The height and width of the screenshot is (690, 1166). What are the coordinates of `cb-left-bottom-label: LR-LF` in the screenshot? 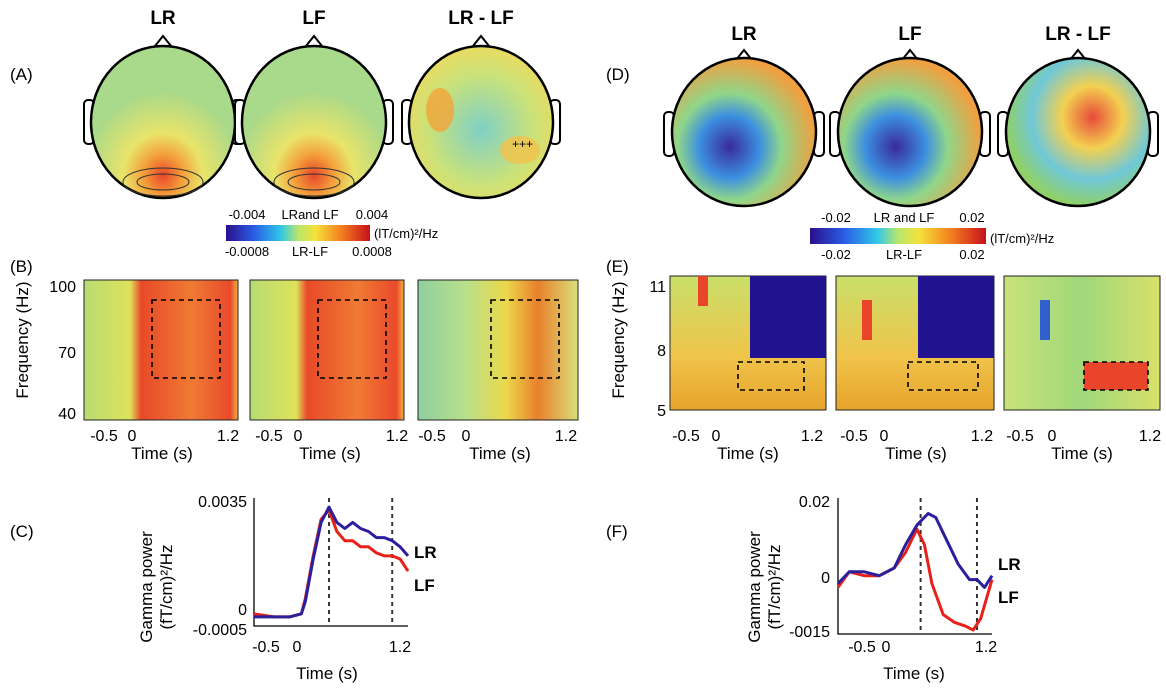 It's located at (310, 251).